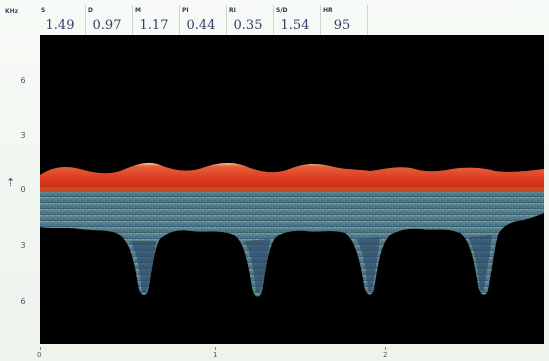 The image size is (549, 361). I want to click on metric-hr: HR 95, so click(344, 20).